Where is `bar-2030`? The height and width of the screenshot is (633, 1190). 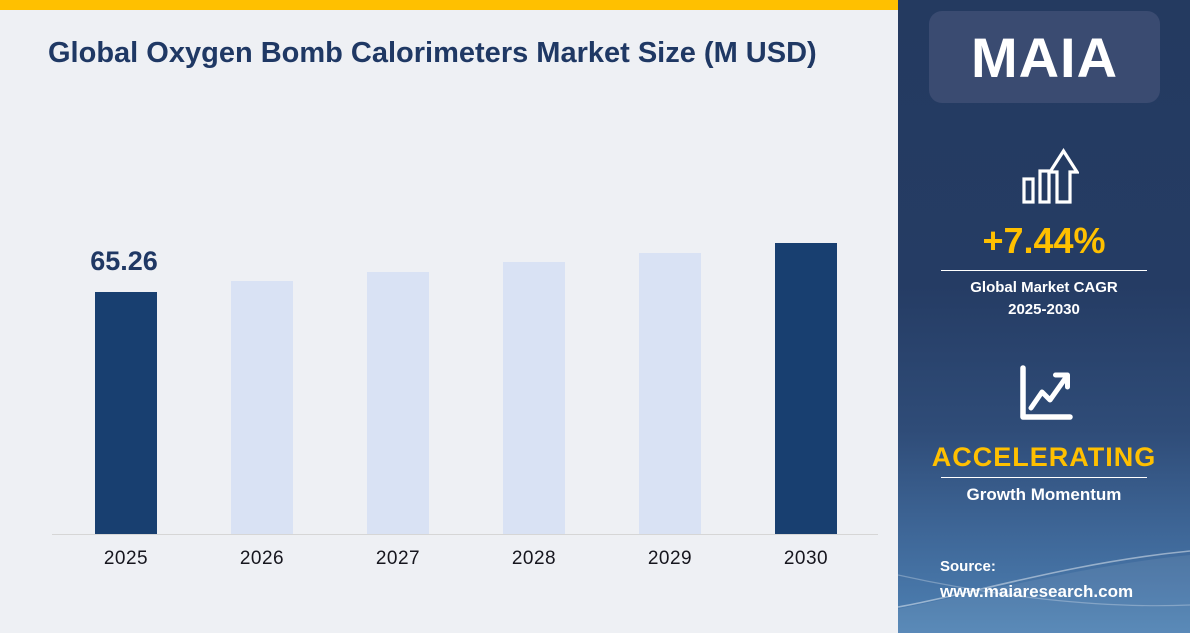
bar-2030 is located at coordinates (806, 388).